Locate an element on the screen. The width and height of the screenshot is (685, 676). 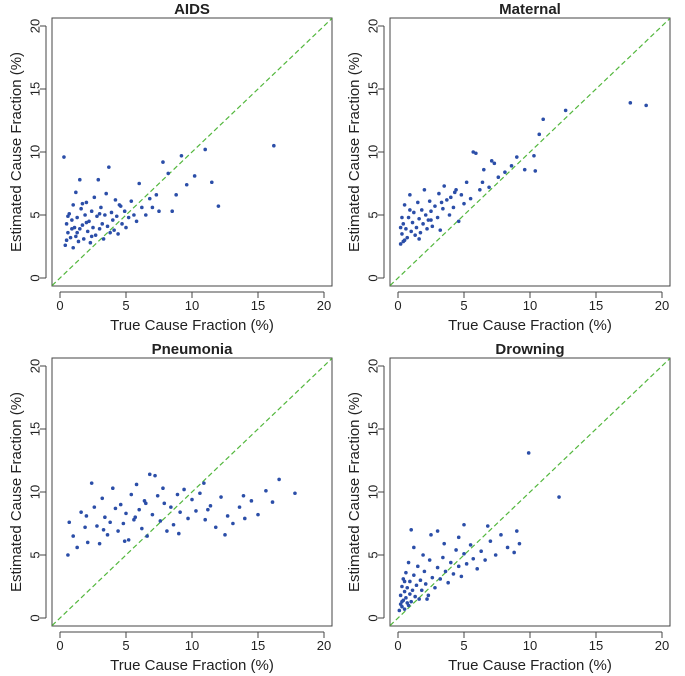
panel-title: Maternal is located at coordinates (530, 9).